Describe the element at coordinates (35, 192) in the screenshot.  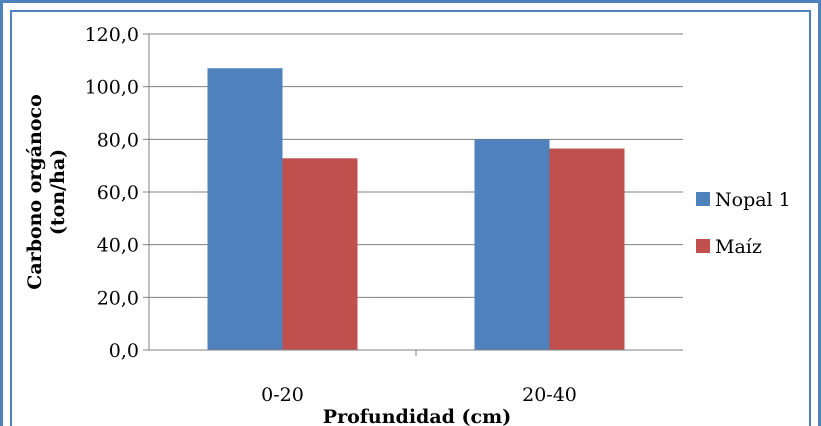
I see `y-axis-title-line1: Carbono orgánoco` at that location.